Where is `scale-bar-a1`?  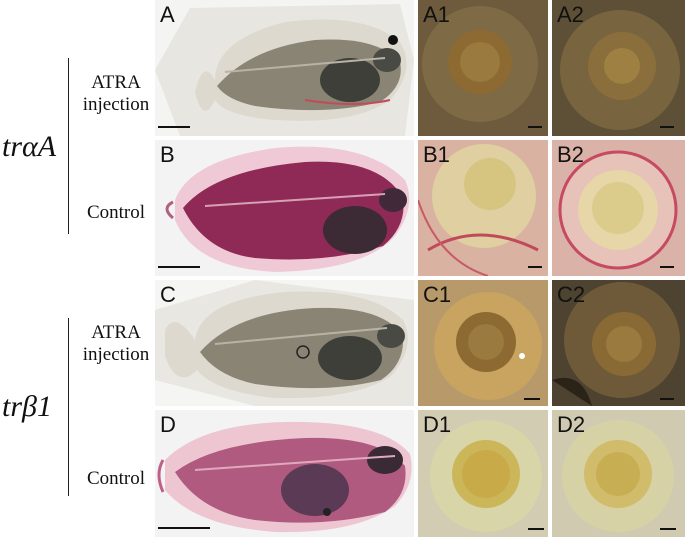
scale-bar-a1 is located at coordinates (535, 127).